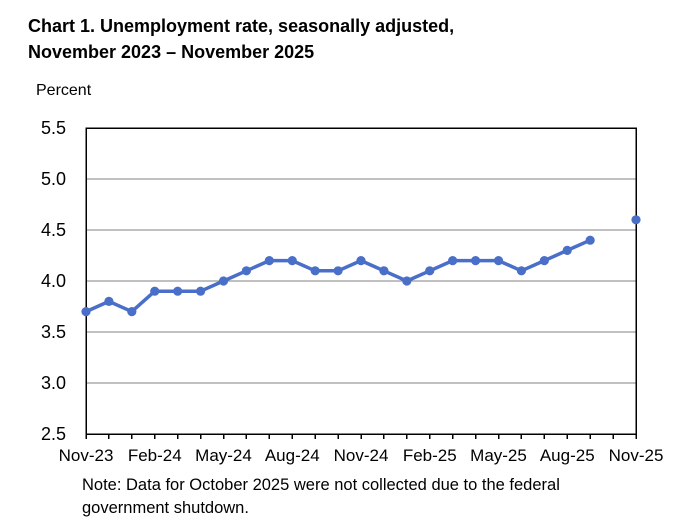 Image resolution: width=678 pixels, height=530 pixels. Describe the element at coordinates (64, 90) in the screenshot. I see `y-axis-unit-label: Percent` at that location.